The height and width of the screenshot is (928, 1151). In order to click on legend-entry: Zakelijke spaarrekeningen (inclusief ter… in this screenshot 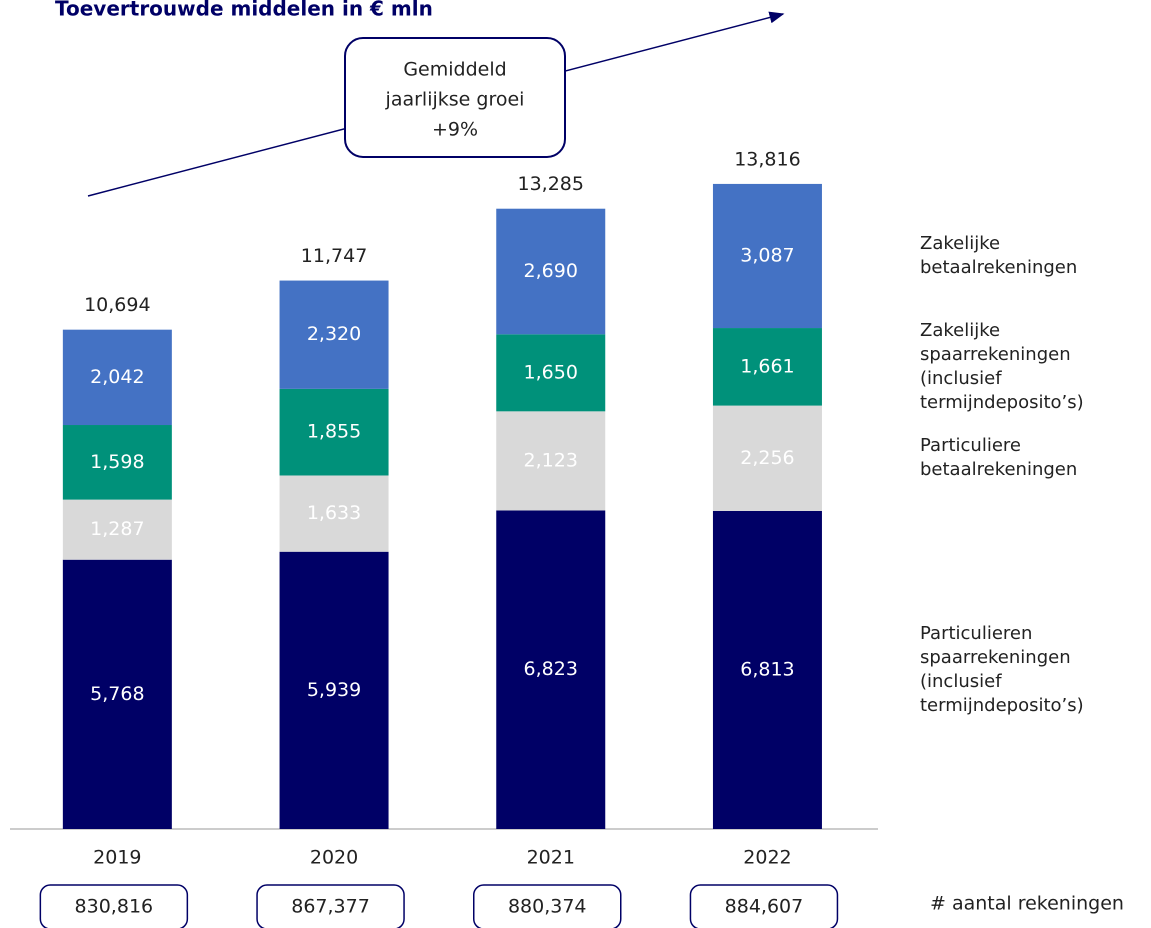, I will do `click(1002, 366)`.